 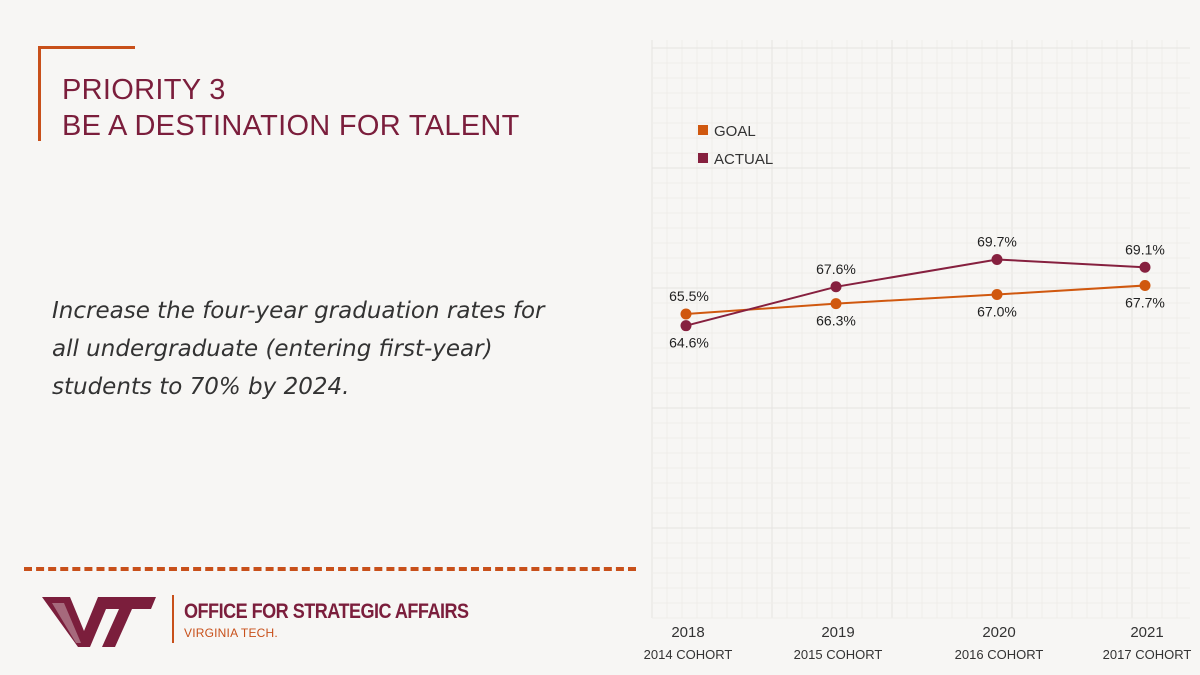 I want to click on data-point-actual-2021, so click(x=1145, y=267).